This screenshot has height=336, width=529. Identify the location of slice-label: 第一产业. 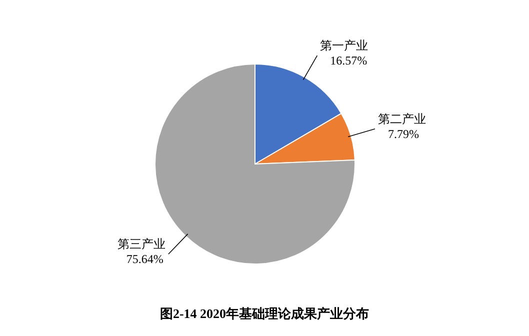
(344, 45).